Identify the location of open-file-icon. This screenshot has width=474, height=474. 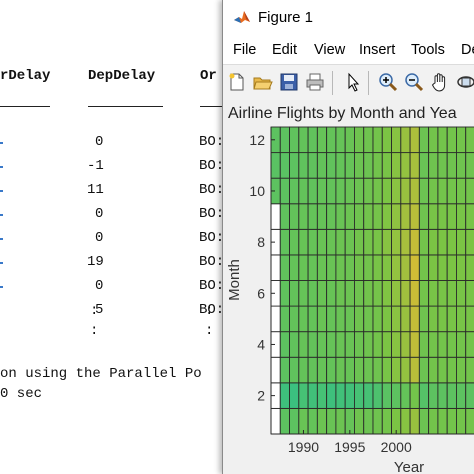
(263, 82).